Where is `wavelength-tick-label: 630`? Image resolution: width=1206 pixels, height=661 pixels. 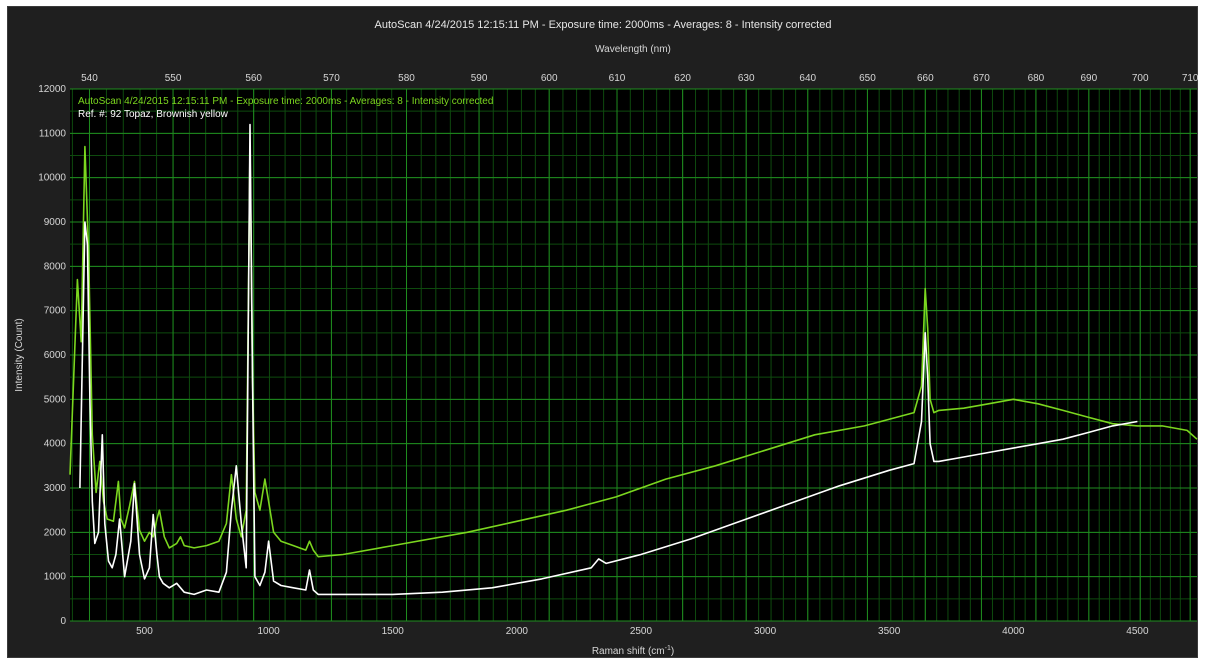 wavelength-tick-label: 630 is located at coordinates (746, 78).